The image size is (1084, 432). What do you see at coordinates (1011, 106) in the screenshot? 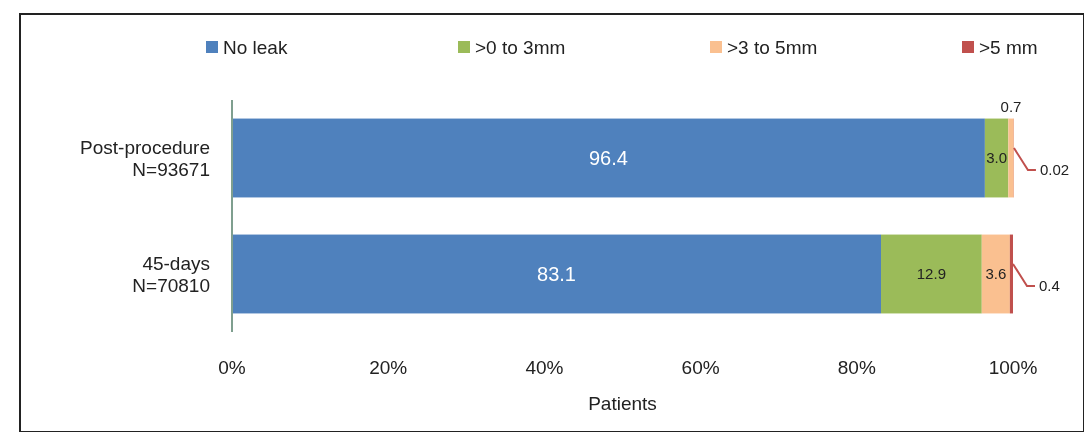
I see `data-label: 0.7` at bounding box center [1011, 106].